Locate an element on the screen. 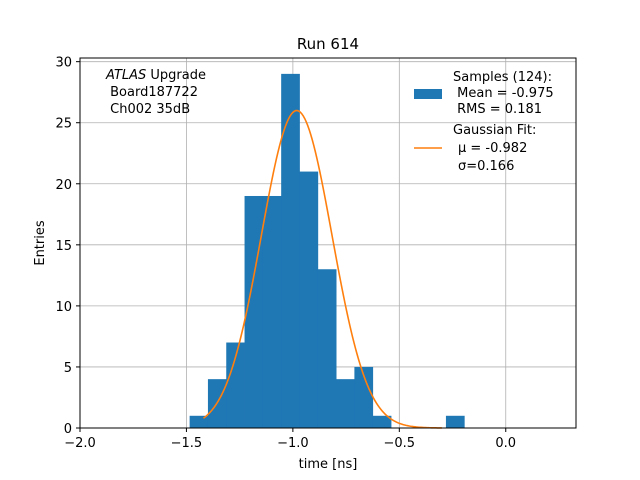  x-tick-label: −1.5 is located at coordinates (187, 443).